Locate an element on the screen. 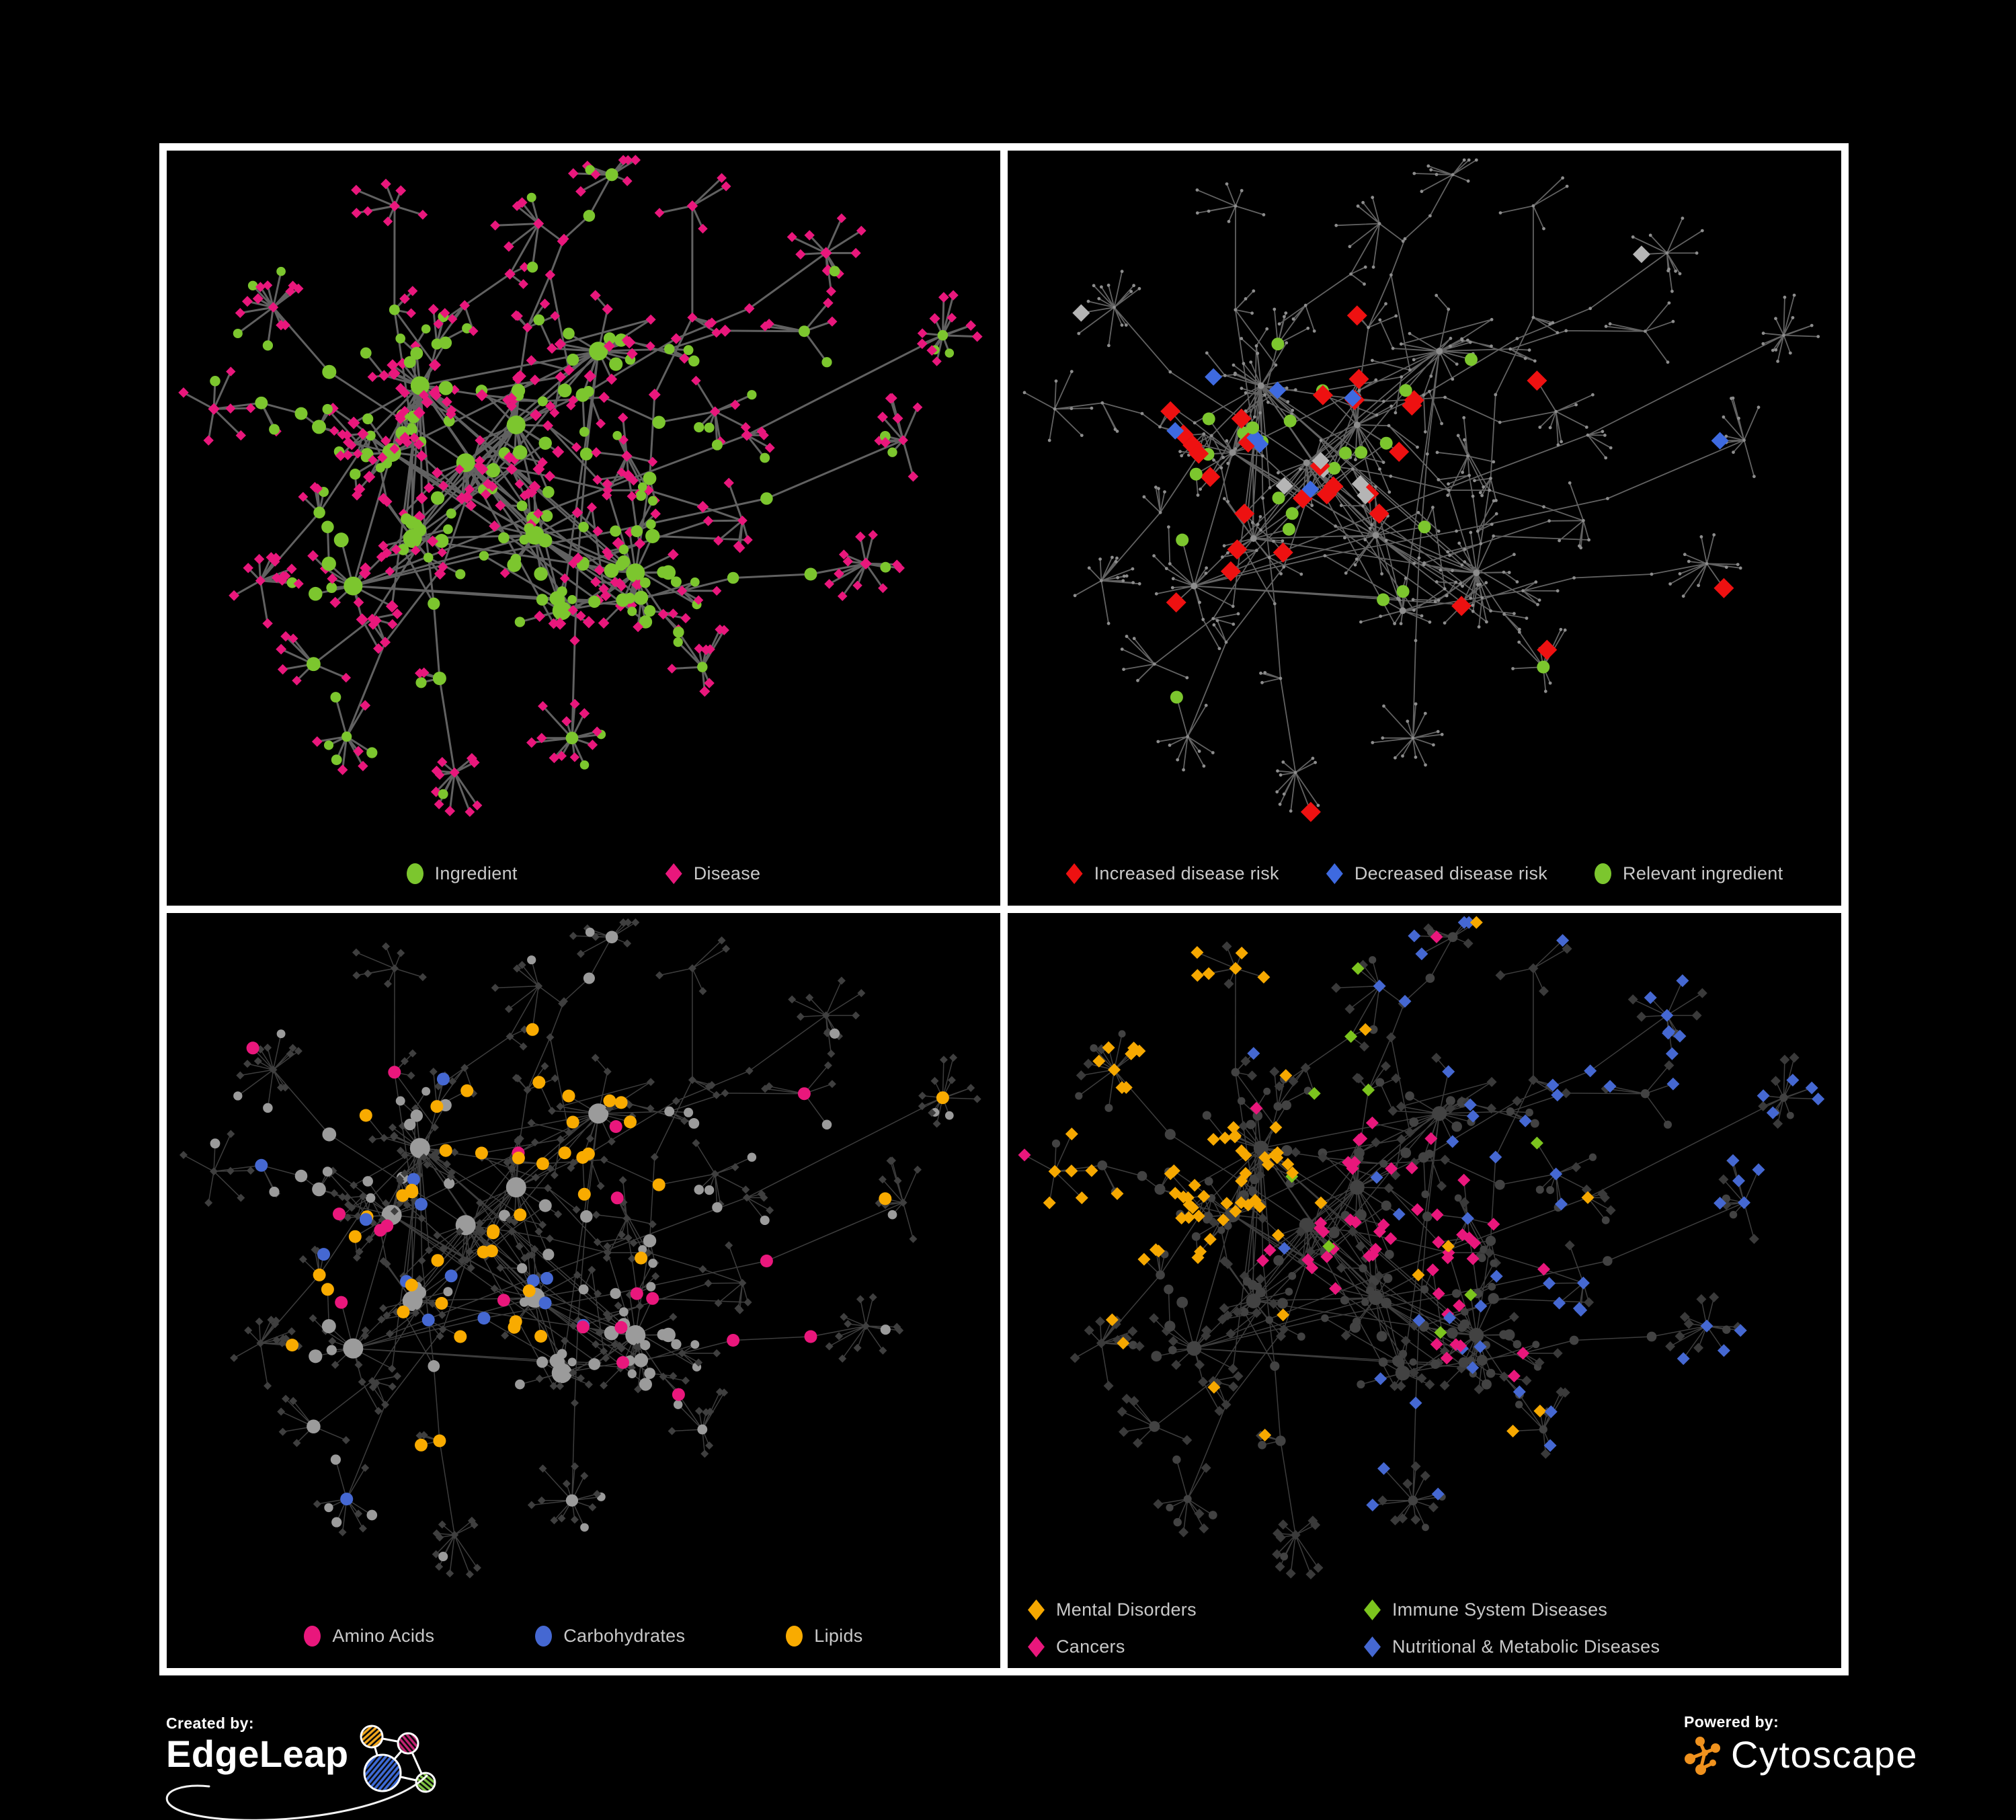  cytoscape-network-icon is located at coordinates (1702, 1755).